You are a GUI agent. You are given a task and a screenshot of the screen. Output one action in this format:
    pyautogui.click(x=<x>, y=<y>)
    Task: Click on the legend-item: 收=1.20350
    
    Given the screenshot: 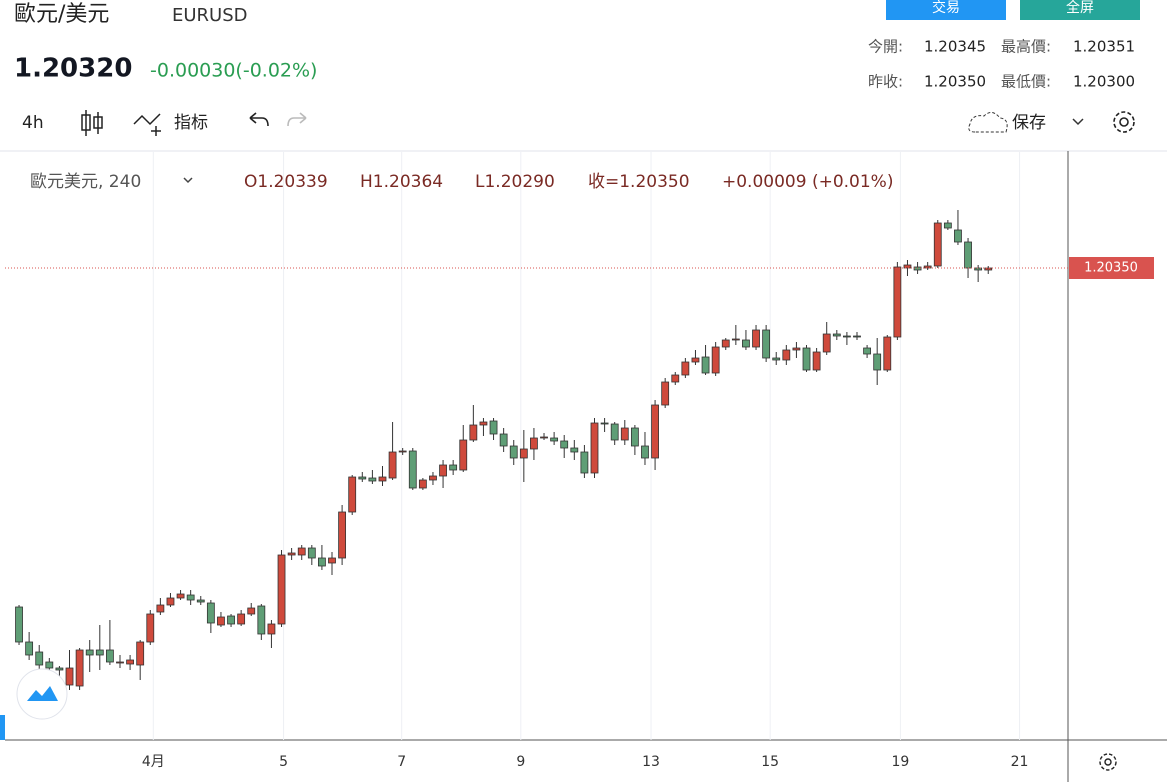 What is the action you would take?
    pyautogui.click(x=639, y=182)
    